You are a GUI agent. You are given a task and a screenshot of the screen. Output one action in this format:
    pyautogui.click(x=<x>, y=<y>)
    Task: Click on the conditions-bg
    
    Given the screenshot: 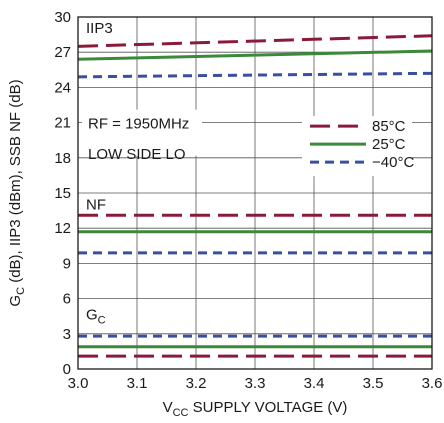 What is the action you would take?
    pyautogui.click(x=142, y=132)
    